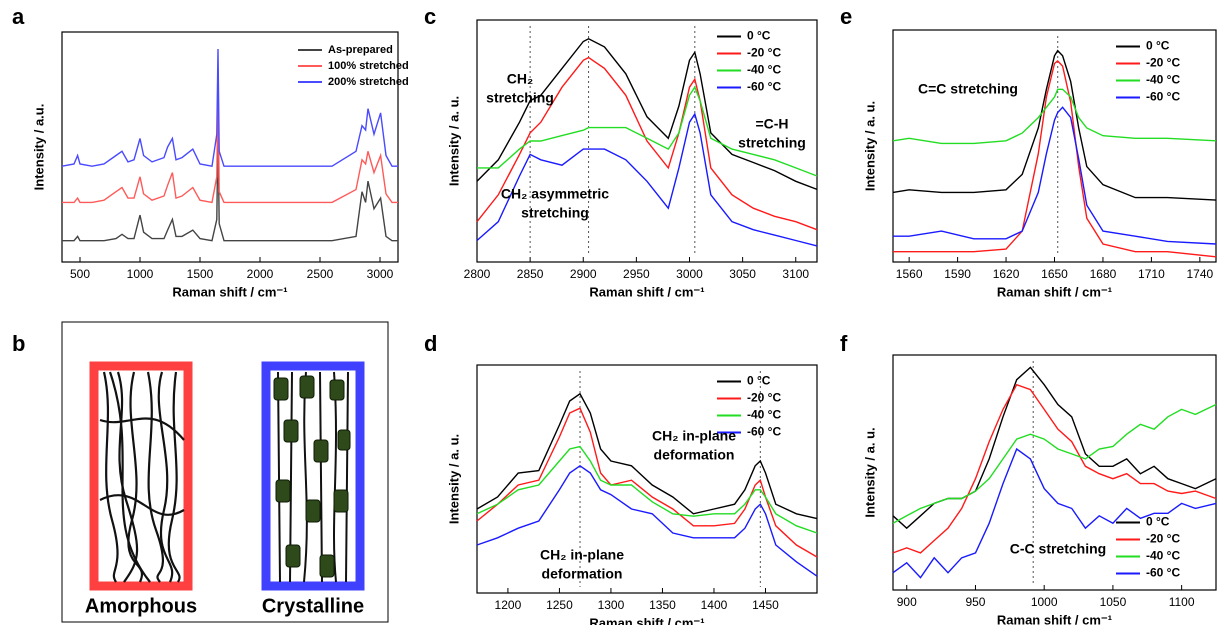  Describe the element at coordinates (771, 124) in the screenshot. I see `annotation: =C-H` at that location.